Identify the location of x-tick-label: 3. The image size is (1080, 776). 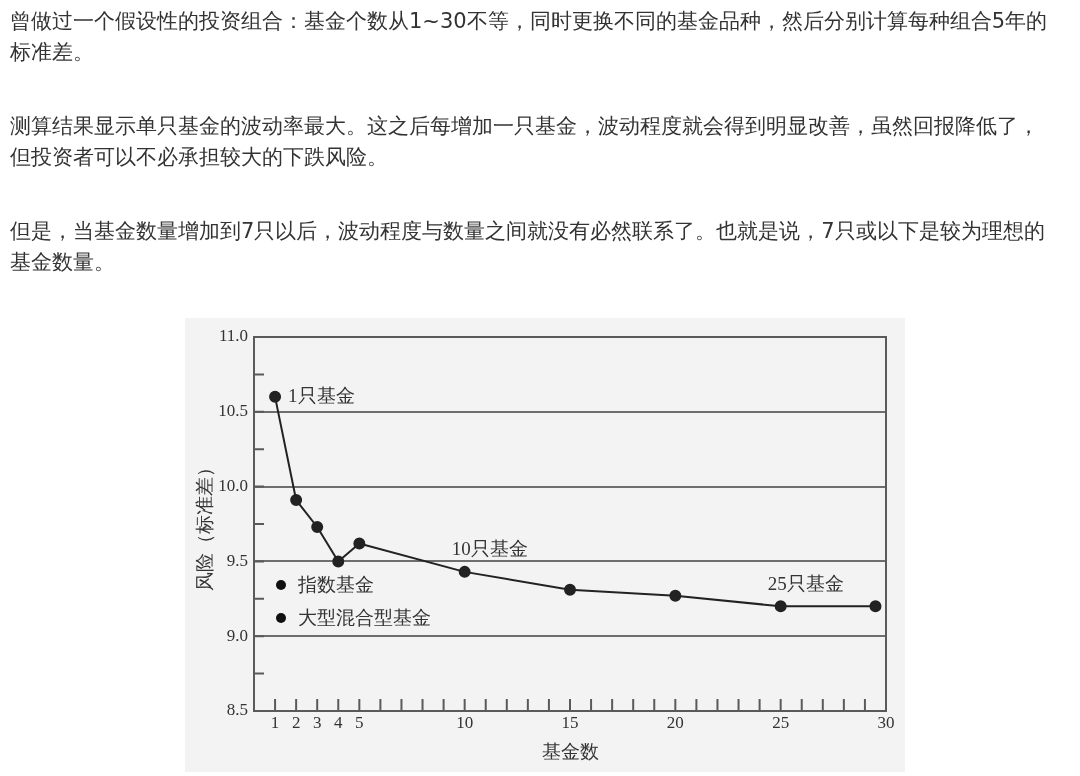
(317, 722).